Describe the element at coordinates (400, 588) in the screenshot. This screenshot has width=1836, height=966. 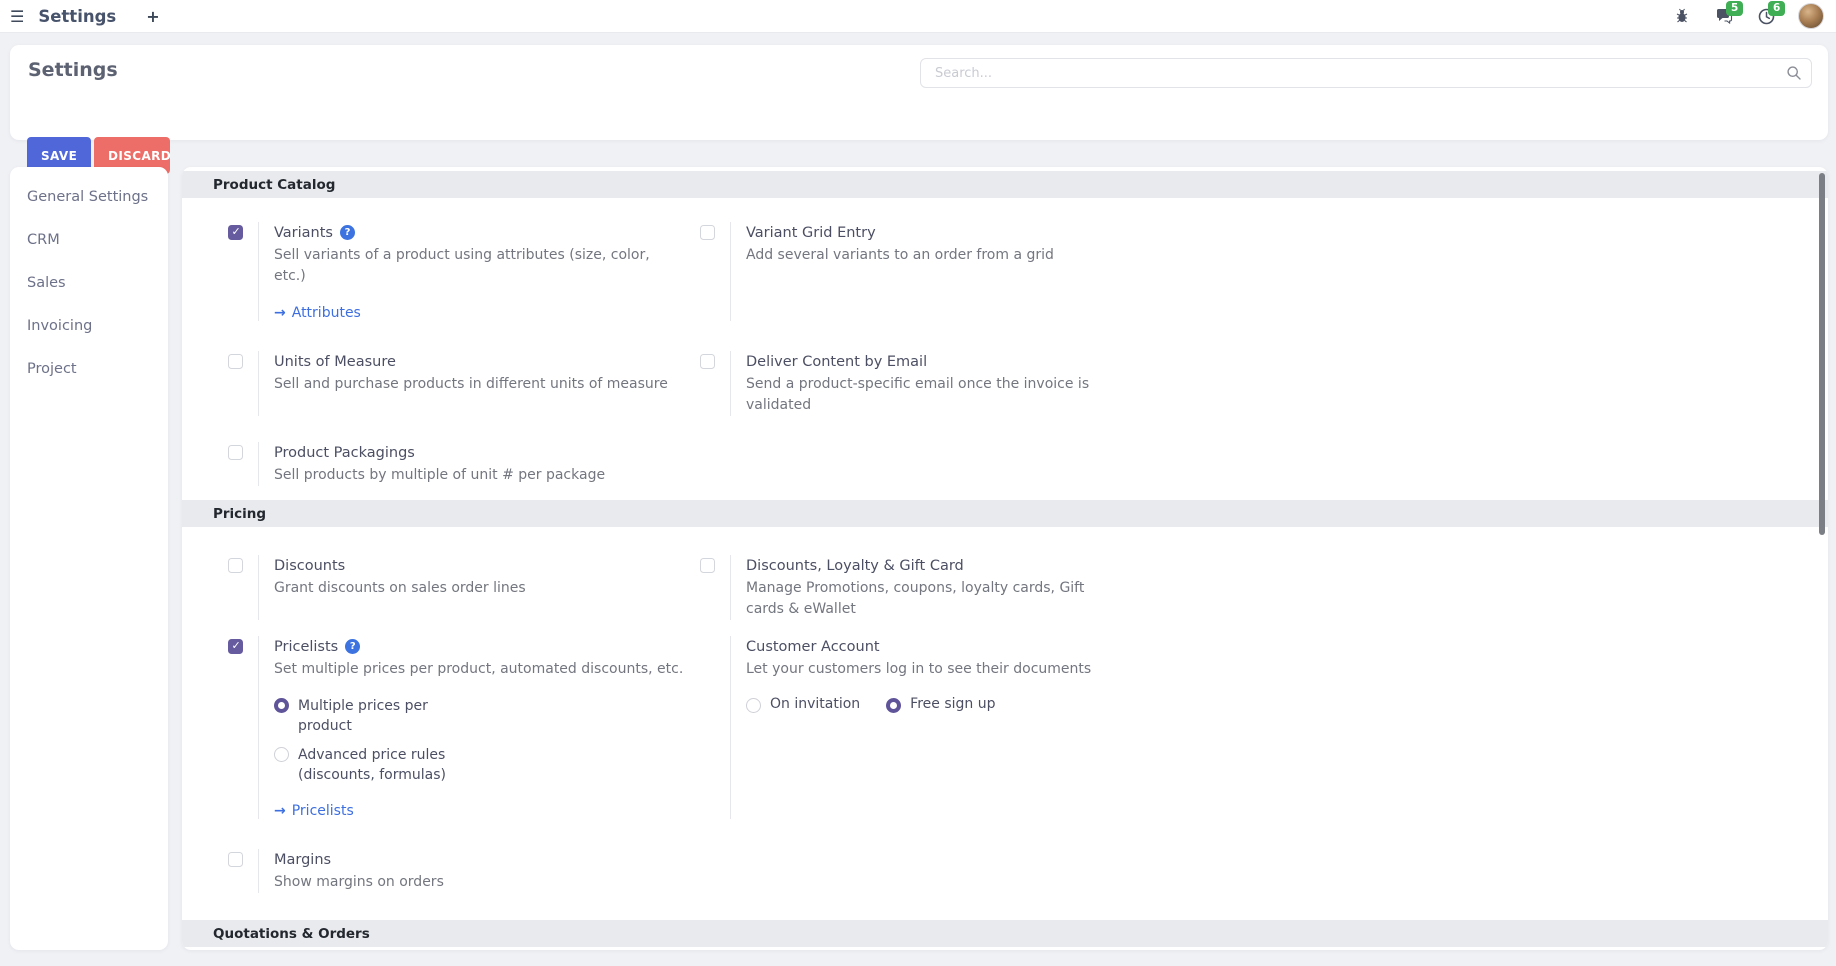
I see `setting-description: Grant discounts on sales order lines` at that location.